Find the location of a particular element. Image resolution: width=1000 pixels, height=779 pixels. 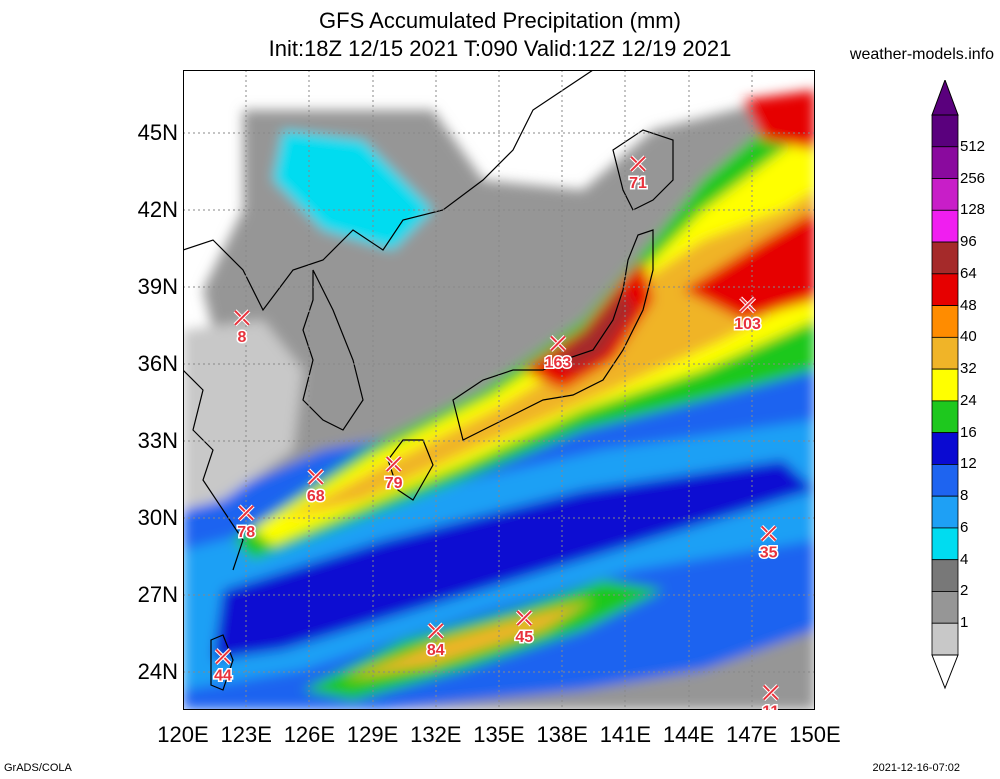

lat-label: 36N is located at coordinates (157, 363).